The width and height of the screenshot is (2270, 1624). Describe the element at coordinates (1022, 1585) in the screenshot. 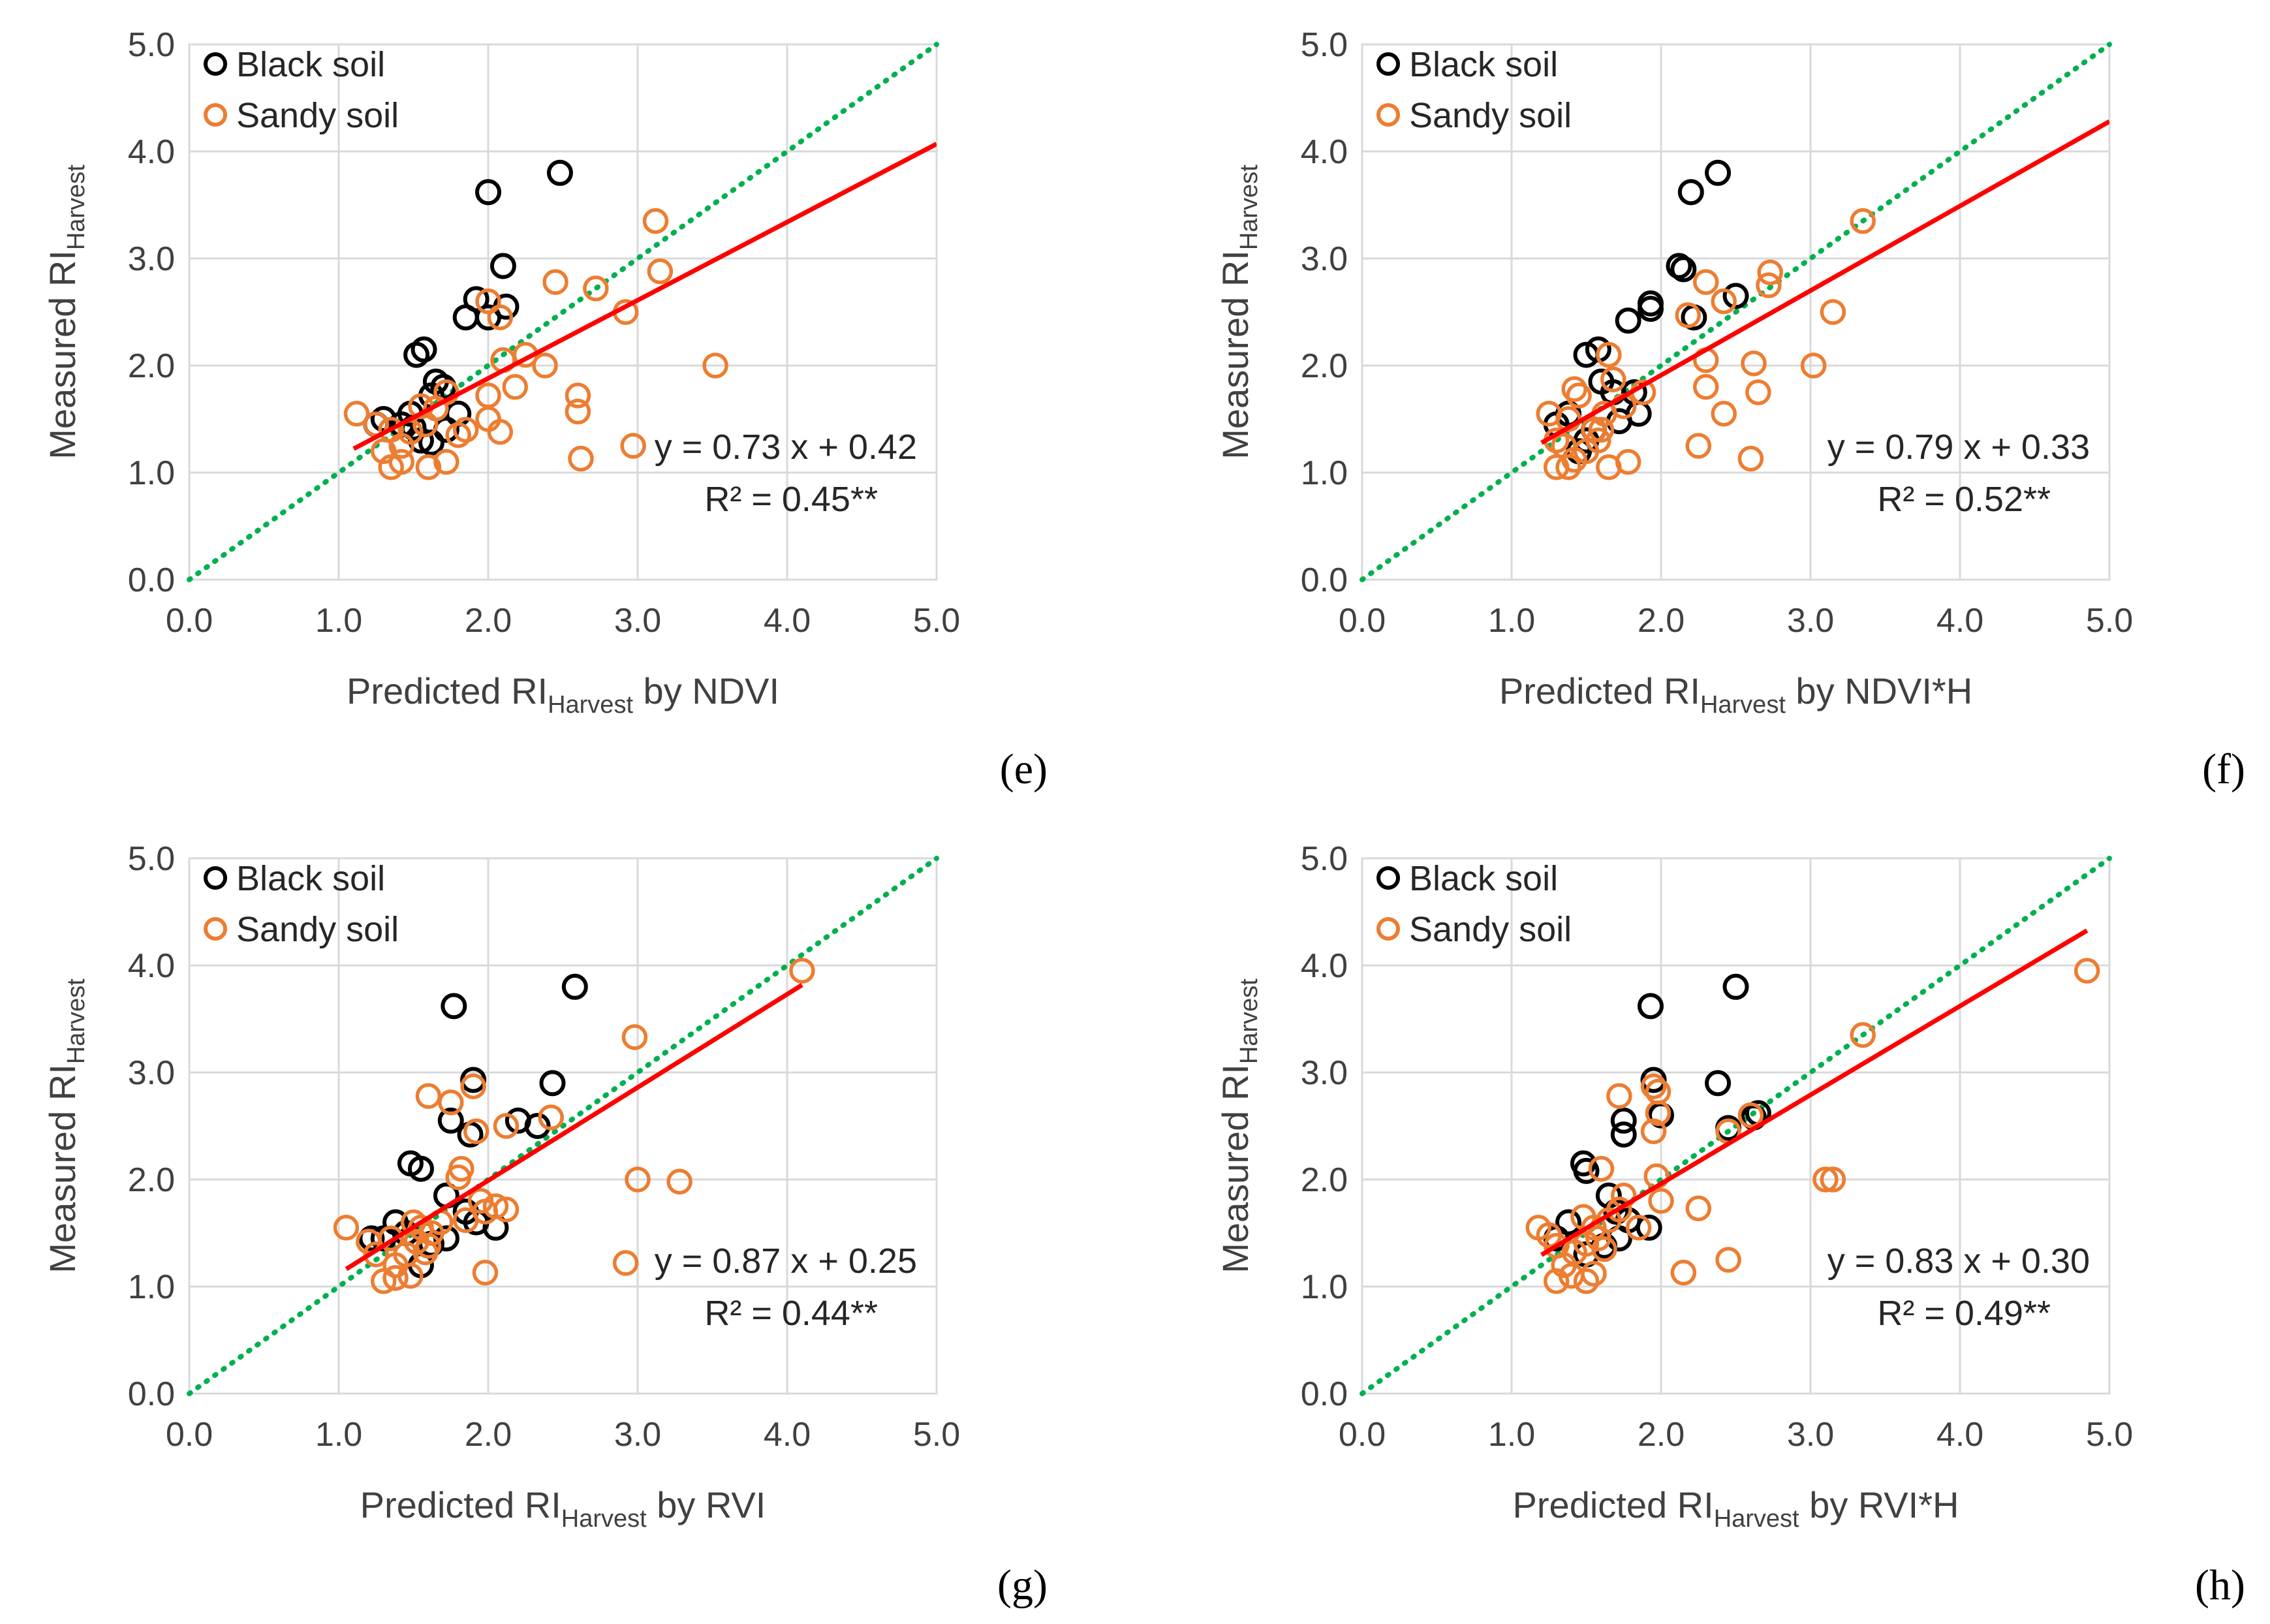

I see `panel-label: (g)` at that location.